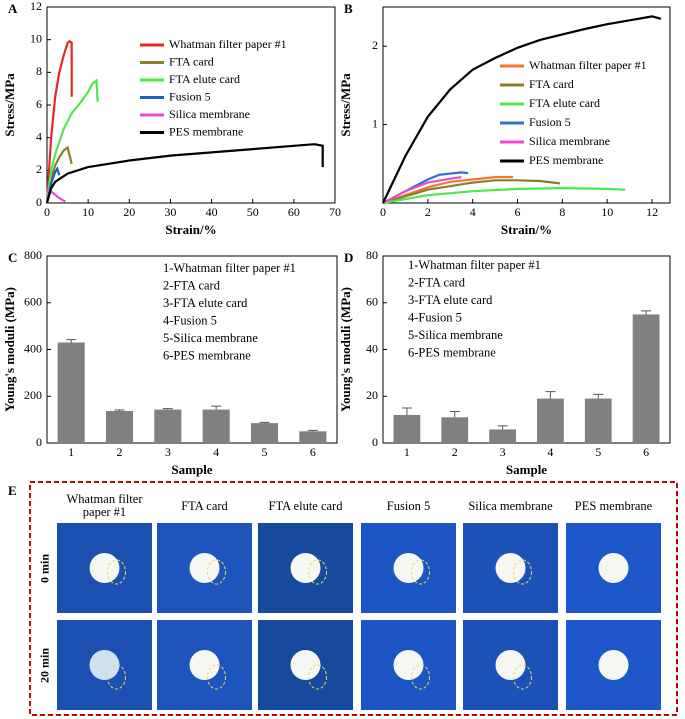 The image size is (685, 719). What do you see at coordinates (33, 302) in the screenshot?
I see `y-tick-label: 600` at bounding box center [33, 302].